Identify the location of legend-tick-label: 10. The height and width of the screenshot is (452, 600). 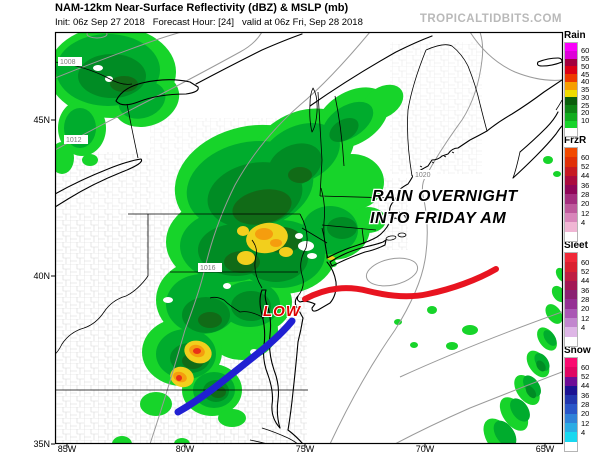
(585, 120).